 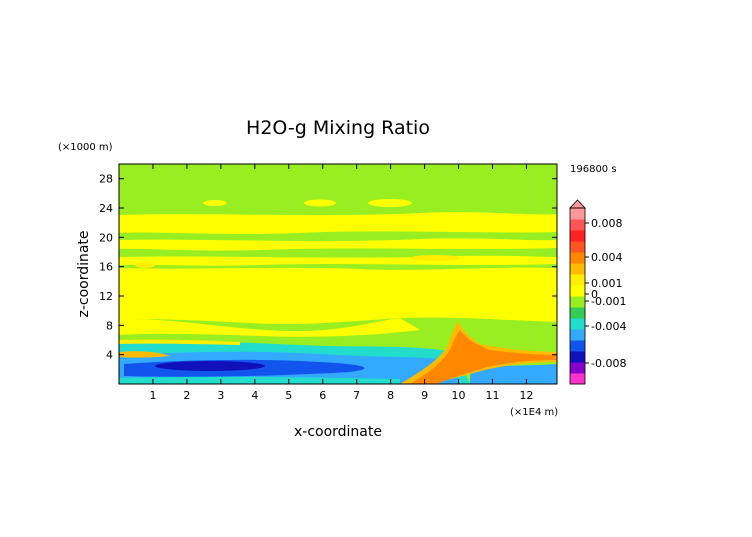 What do you see at coordinates (356, 395) in the screenshot?
I see `x-tick-label: 7` at bounding box center [356, 395].